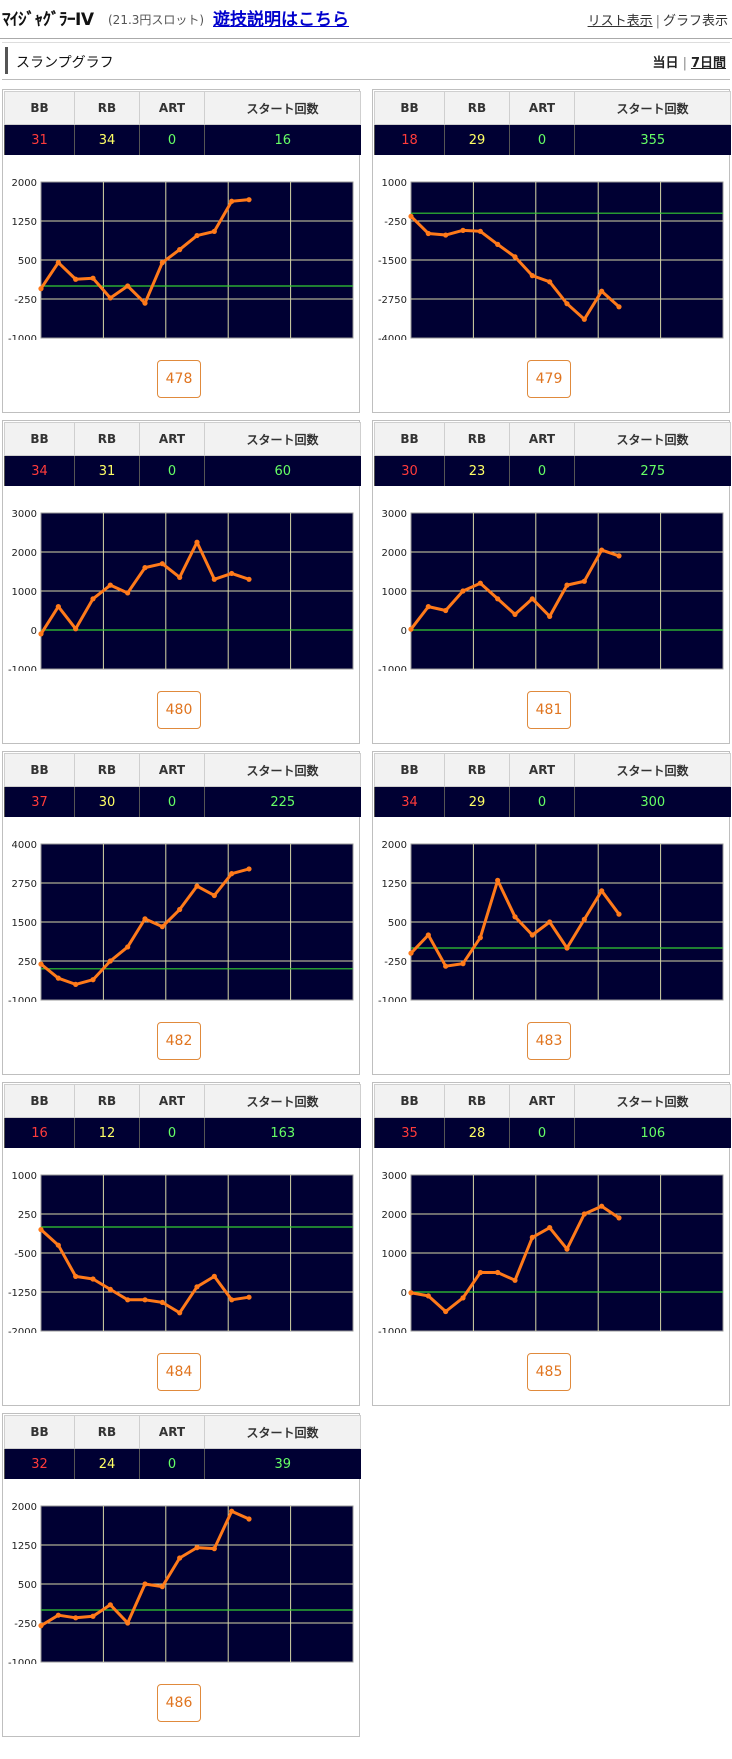 Image resolution: width=732 pixels, height=1759 pixels. Describe the element at coordinates (107, 470) in the screenshot. I see `rb-count: 31` at that location.